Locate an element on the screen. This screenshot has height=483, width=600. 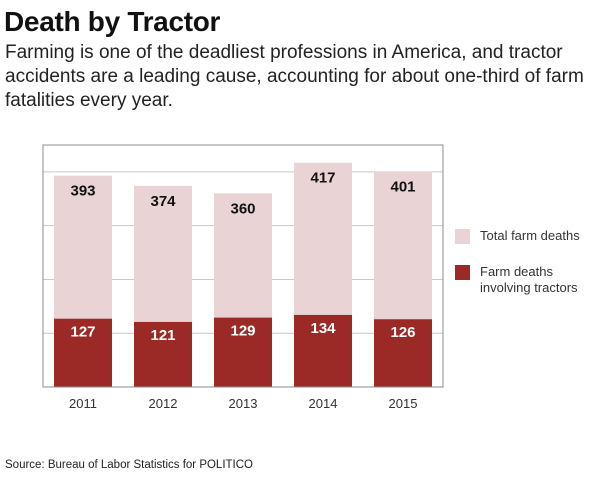
x-axis-ticks: 2011 2012 2013 2014 2015 is located at coordinates (243, 403).